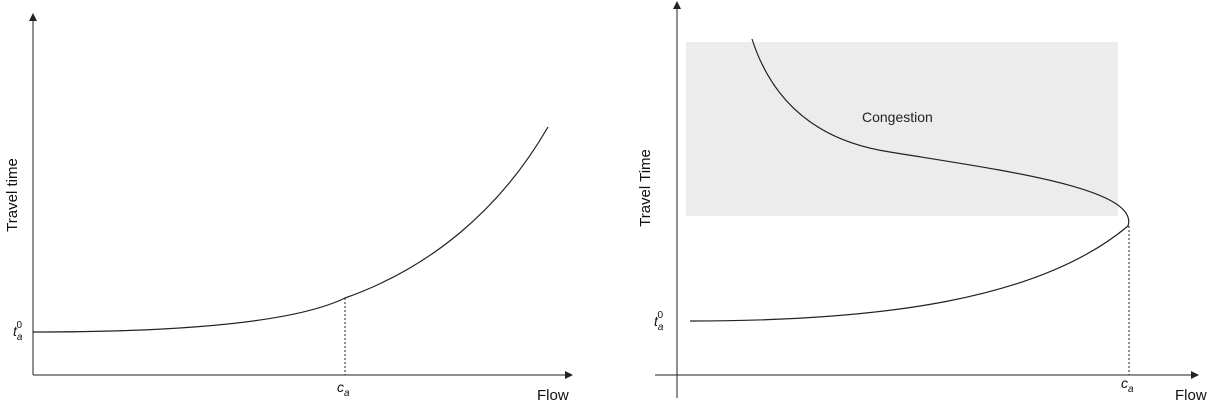 The width and height of the screenshot is (1211, 405). What do you see at coordinates (645, 188) in the screenshot?
I see `right-y-axis-label: Travel Time` at bounding box center [645, 188].